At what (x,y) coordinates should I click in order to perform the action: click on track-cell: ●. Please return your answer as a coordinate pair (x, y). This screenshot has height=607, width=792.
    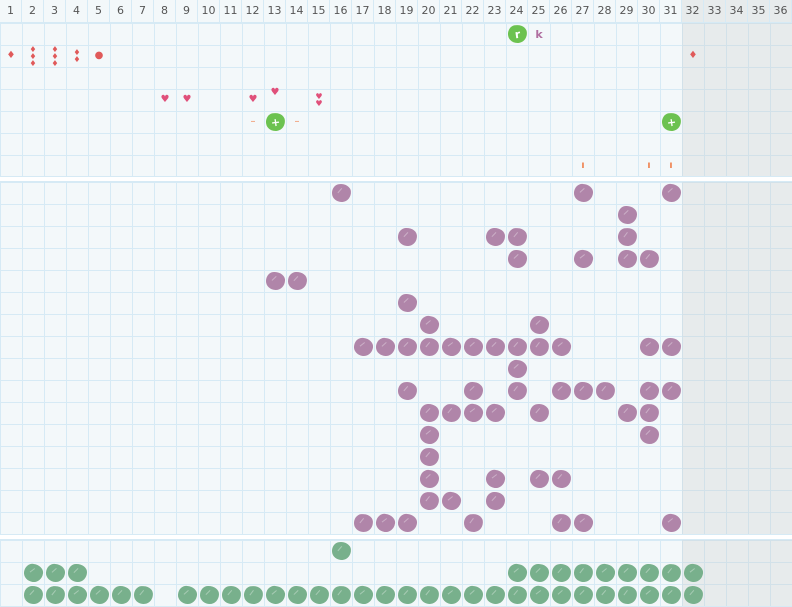
    Looking at the image, I should click on (99, 56).